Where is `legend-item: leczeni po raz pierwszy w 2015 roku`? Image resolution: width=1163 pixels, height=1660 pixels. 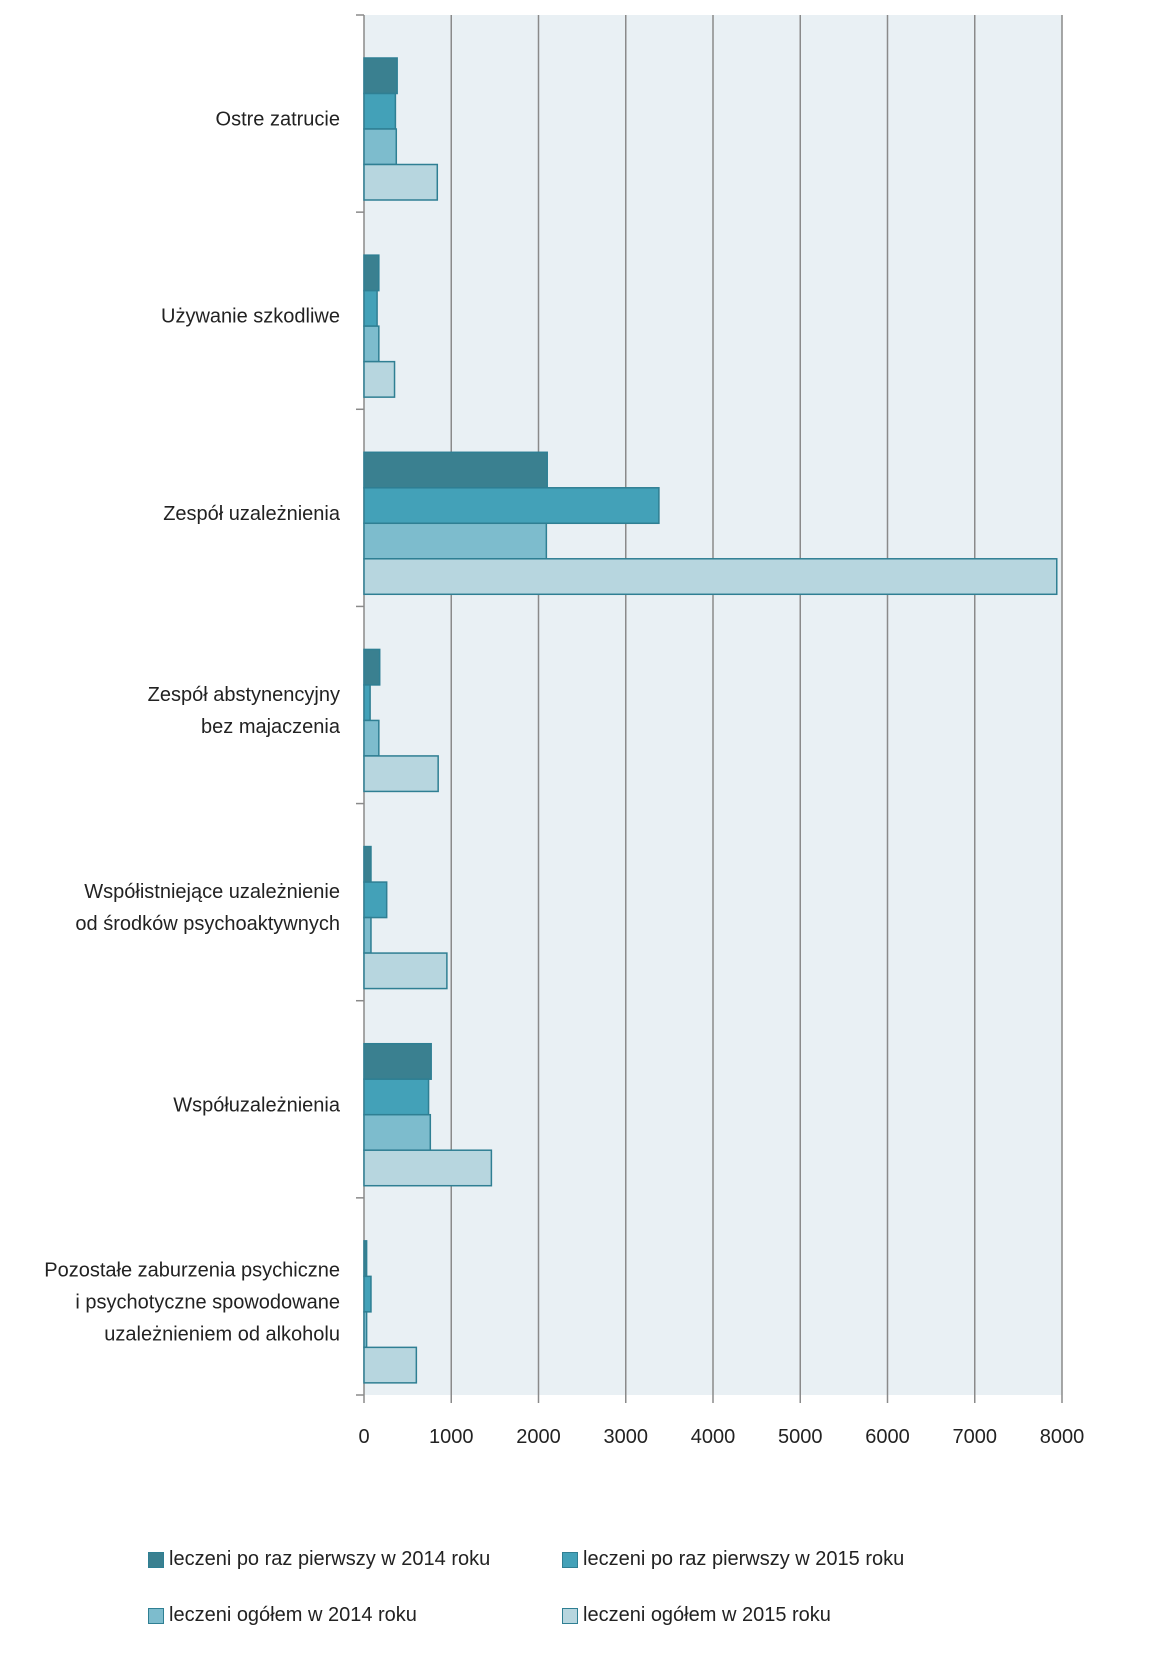
legend-item: leczeni po raz pierwszy w 2015 roku is located at coordinates (733, 1559).